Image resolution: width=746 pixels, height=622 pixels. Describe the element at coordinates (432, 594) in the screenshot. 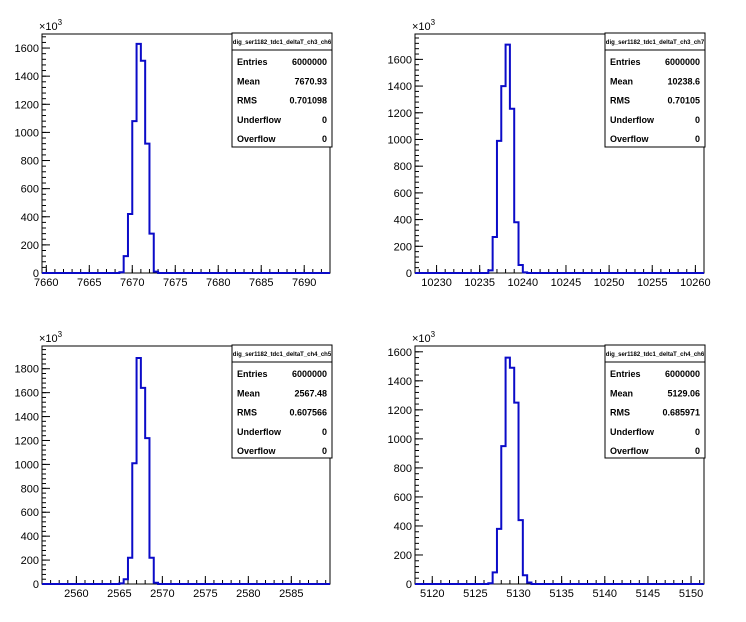

I see `x-tick-label: 5120` at that location.